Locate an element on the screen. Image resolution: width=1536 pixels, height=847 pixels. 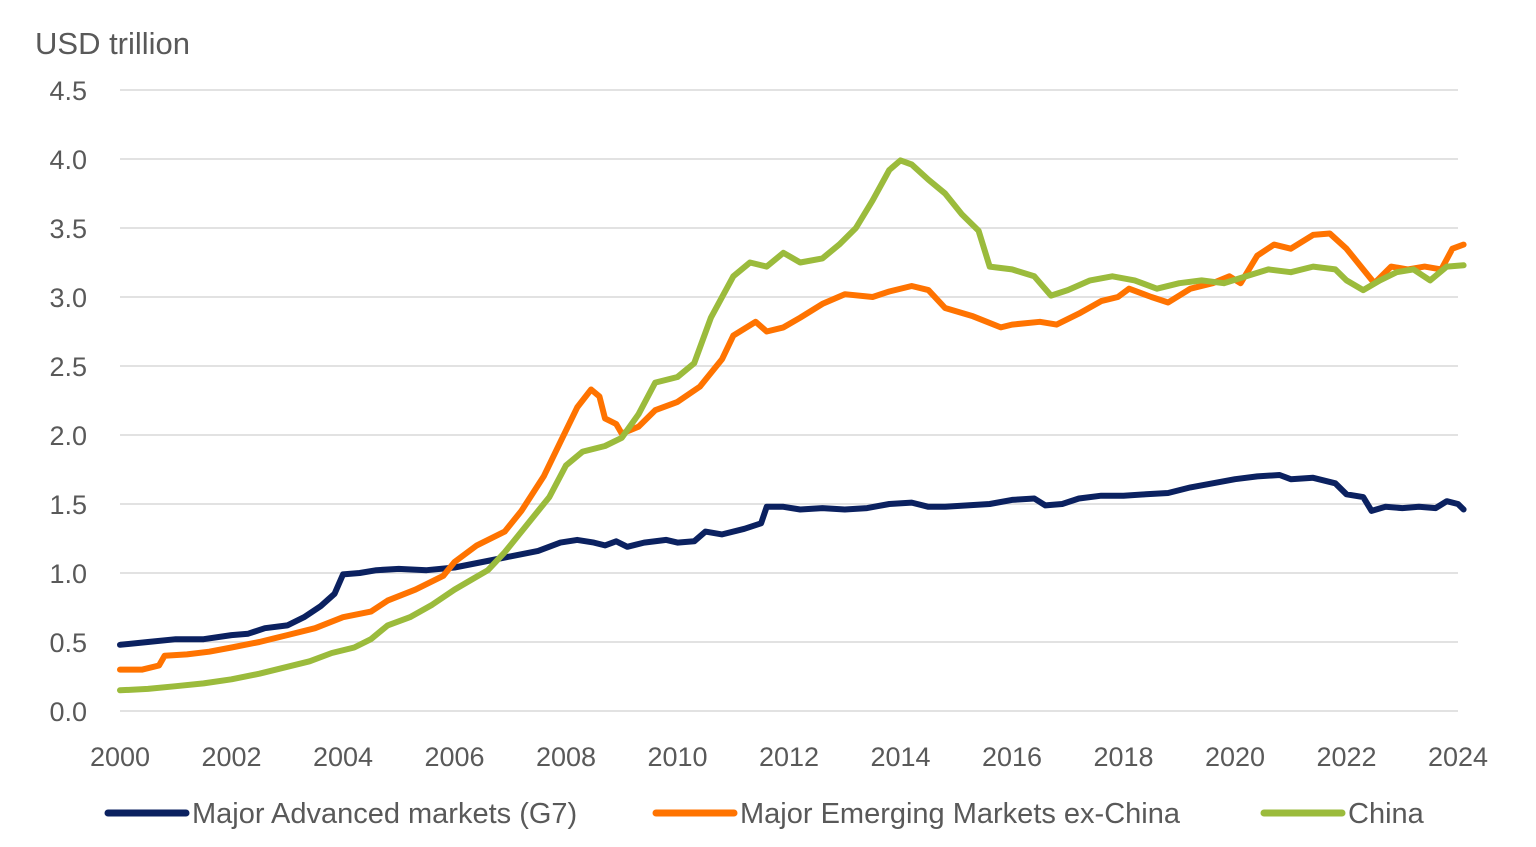
y-tick-label: 3.5 is located at coordinates (68, 229).